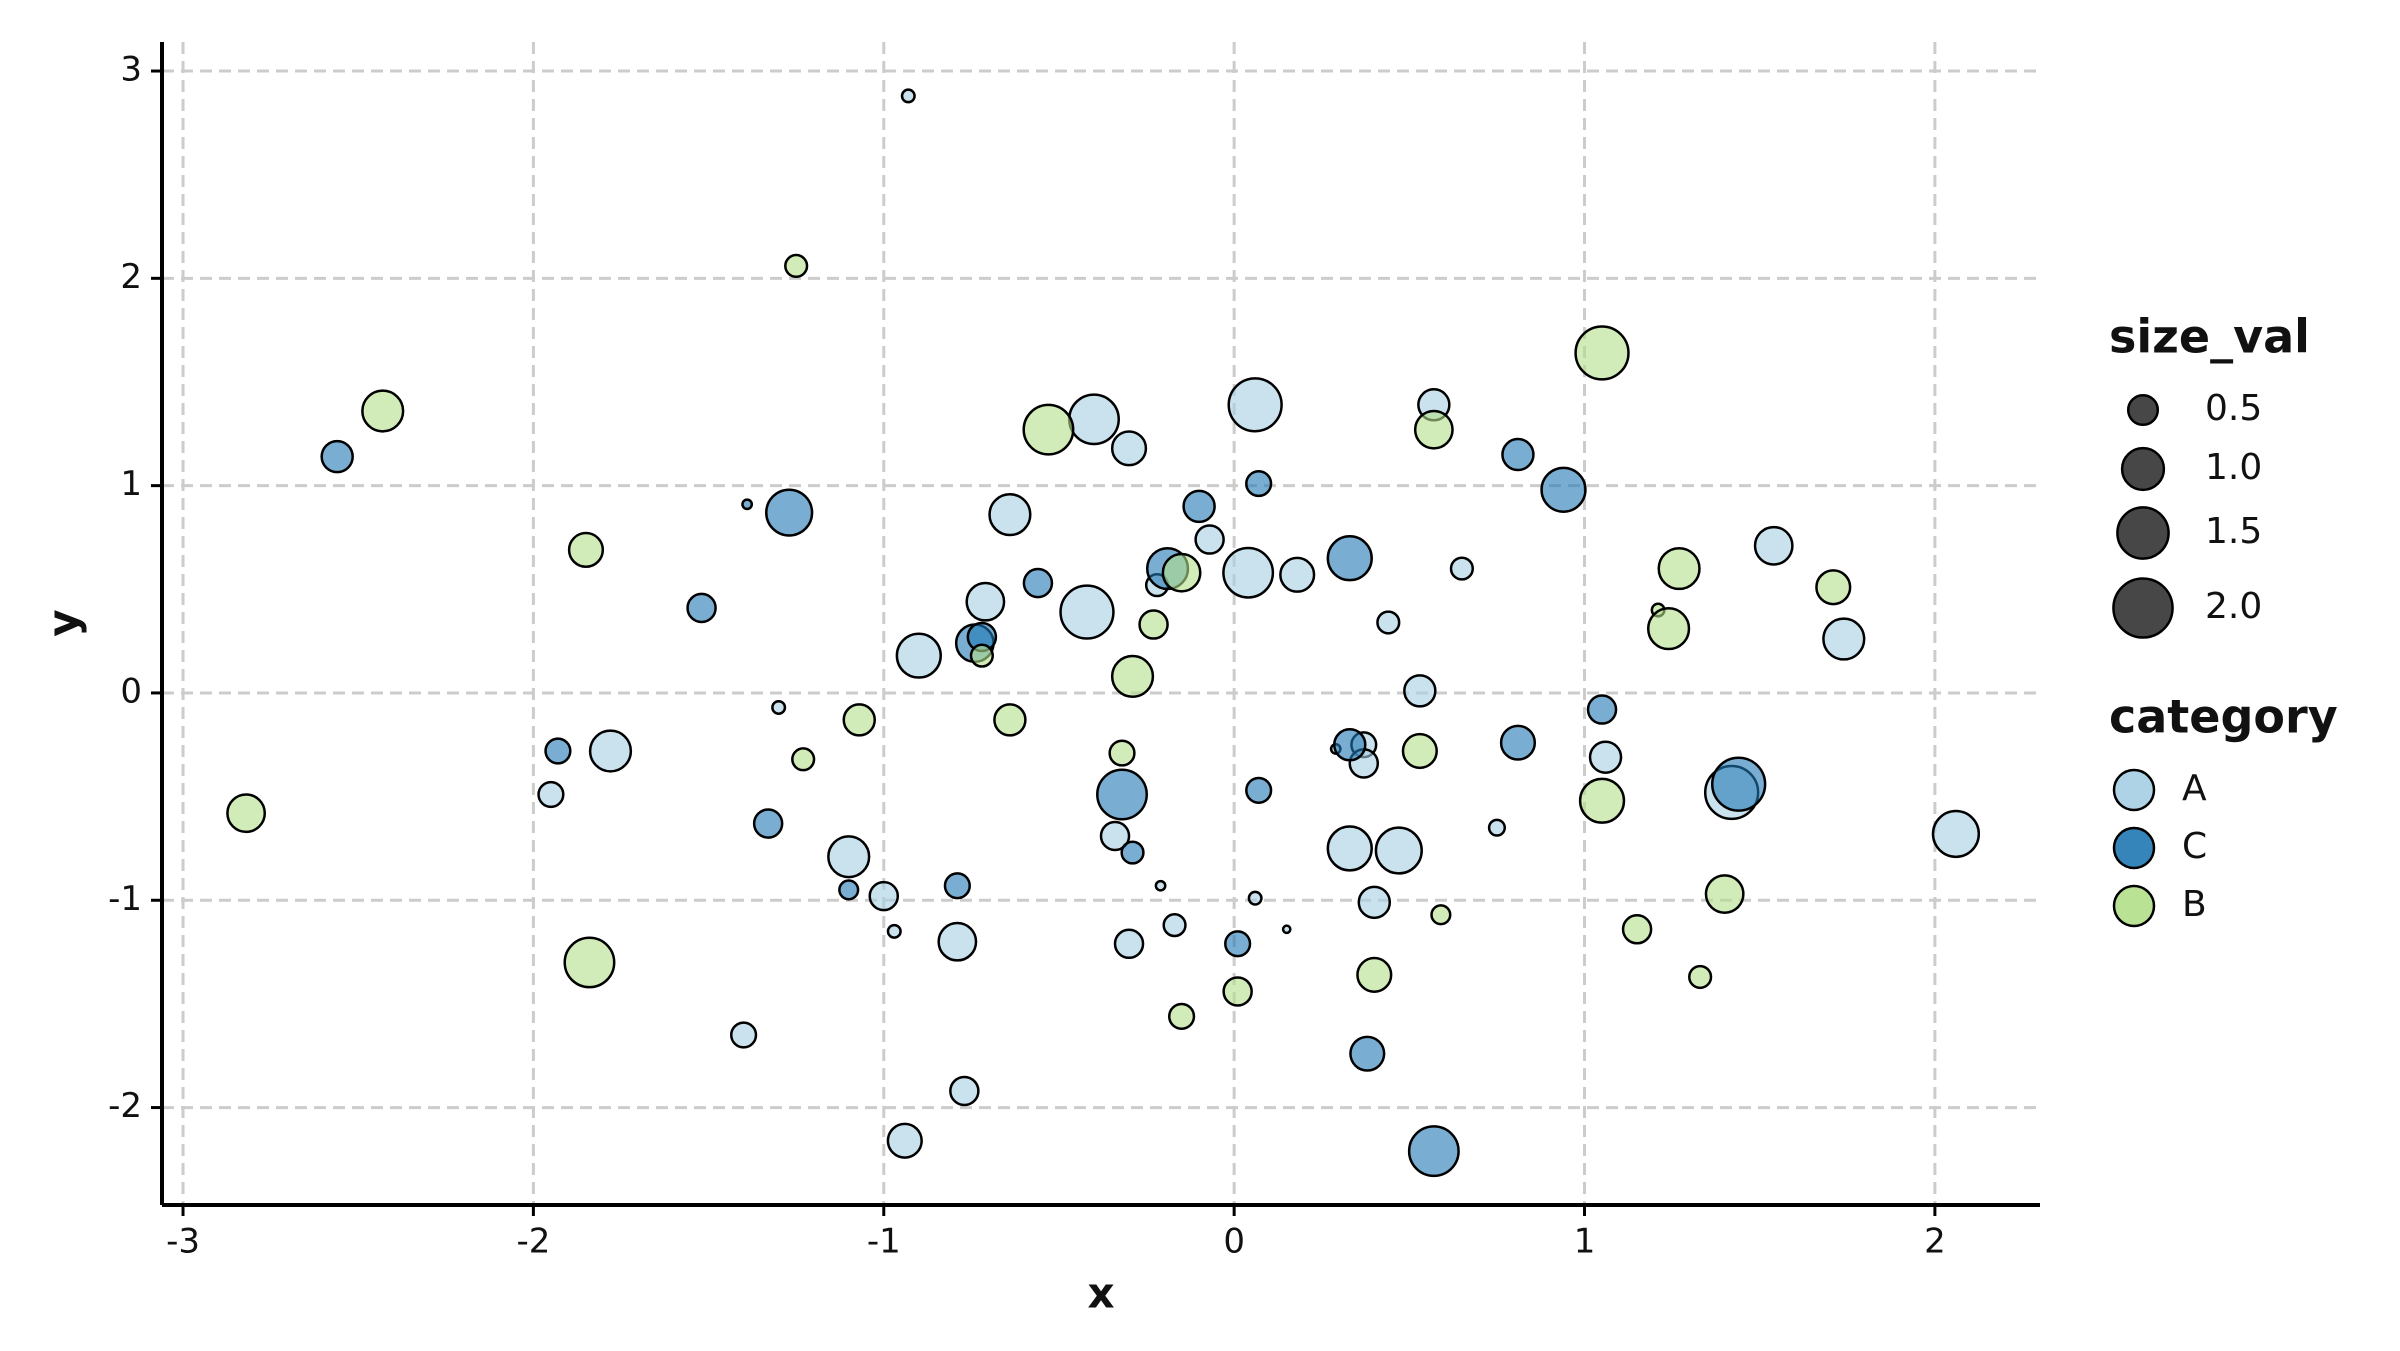 Image resolution: width=2400 pixels, height=1351 pixels. Describe the element at coordinates (63, 622) in the screenshot. I see `y-axis-title: y` at that location.